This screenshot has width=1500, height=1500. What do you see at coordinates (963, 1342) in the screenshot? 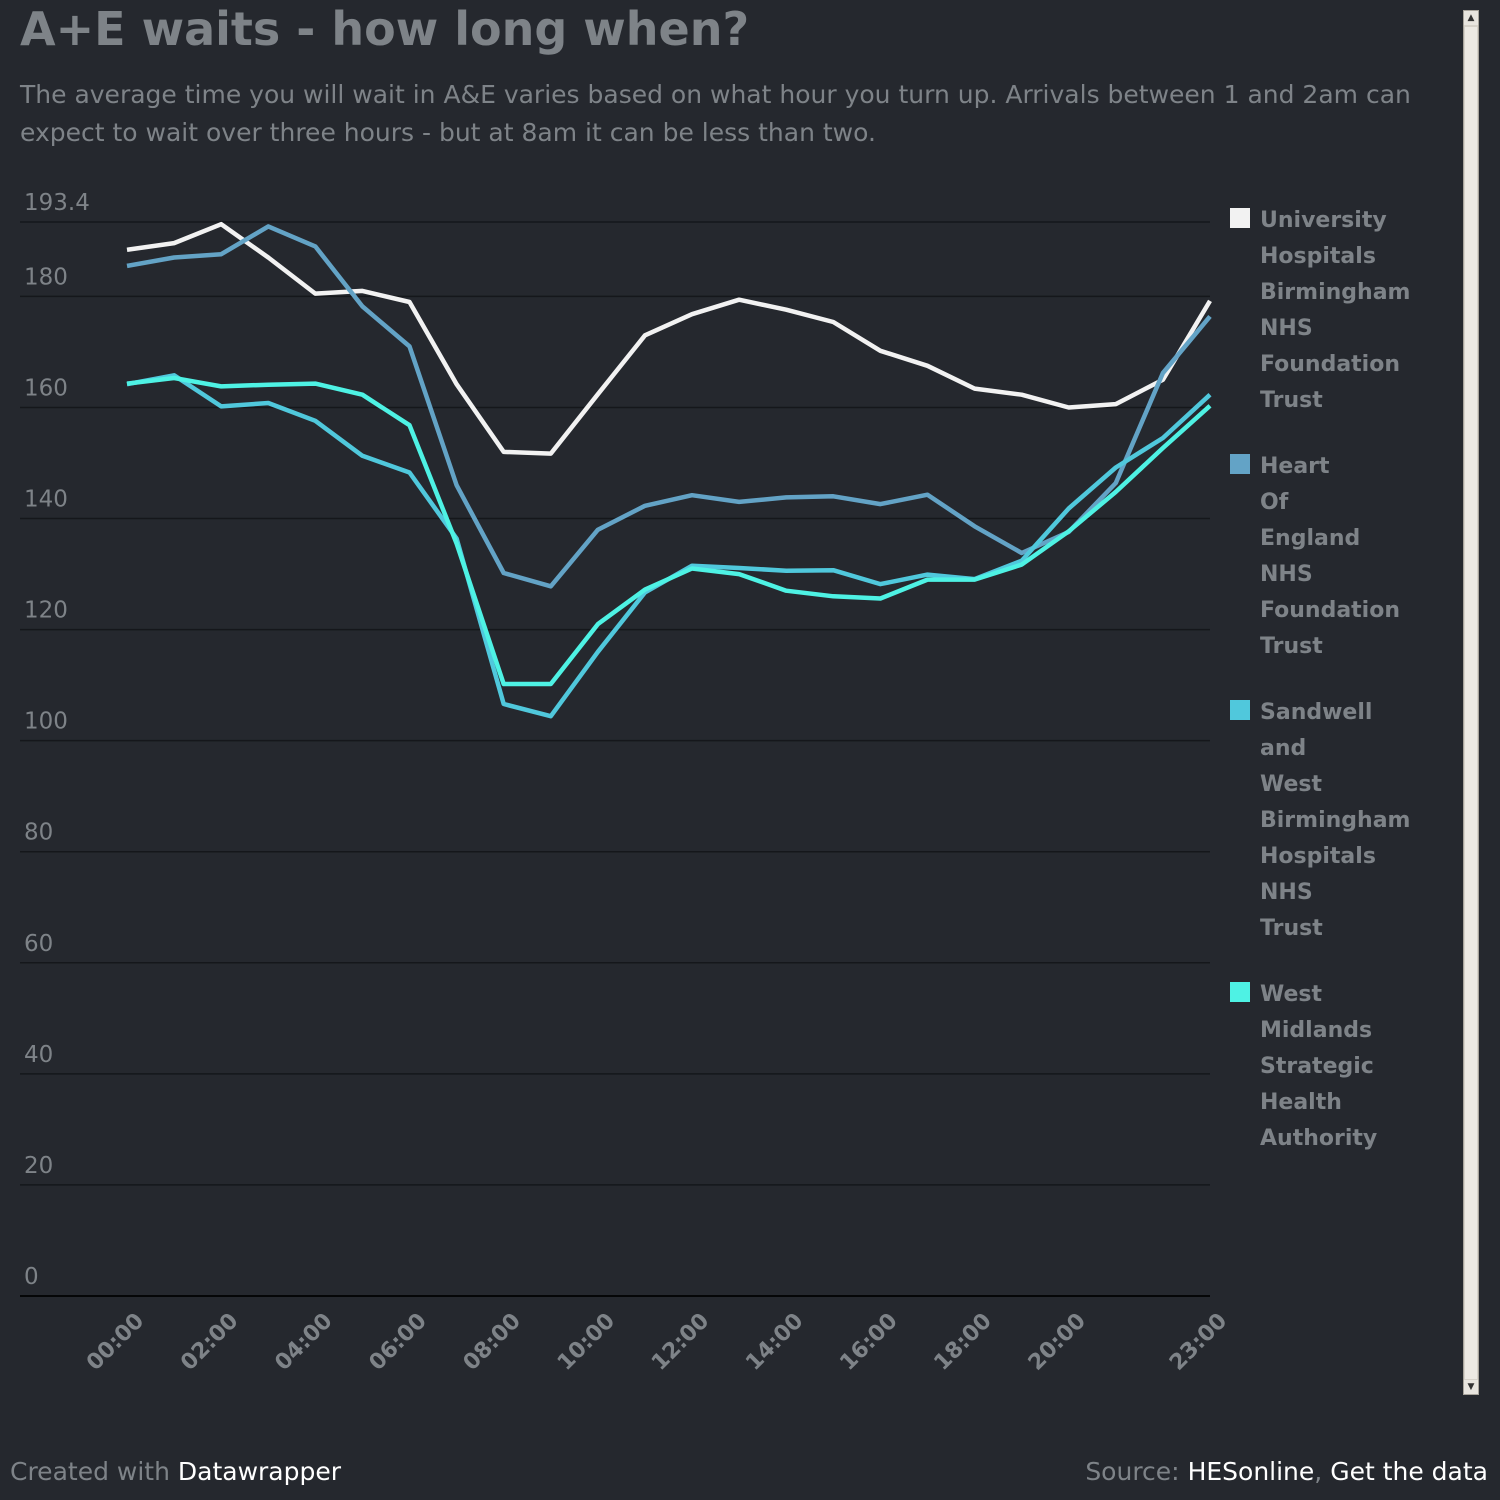
I see `x-tick-label: 18:00` at bounding box center [963, 1342].